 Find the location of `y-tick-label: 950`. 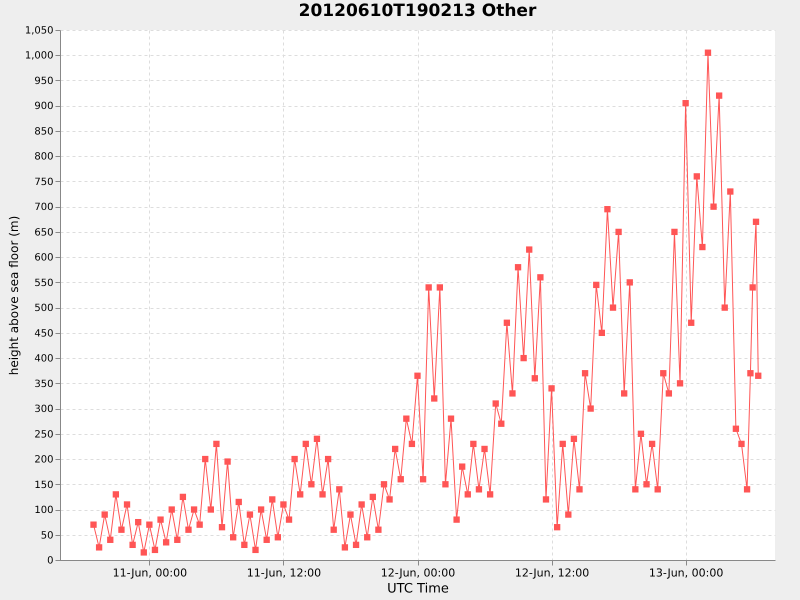

y-tick-label: 950 is located at coordinates (44, 81).